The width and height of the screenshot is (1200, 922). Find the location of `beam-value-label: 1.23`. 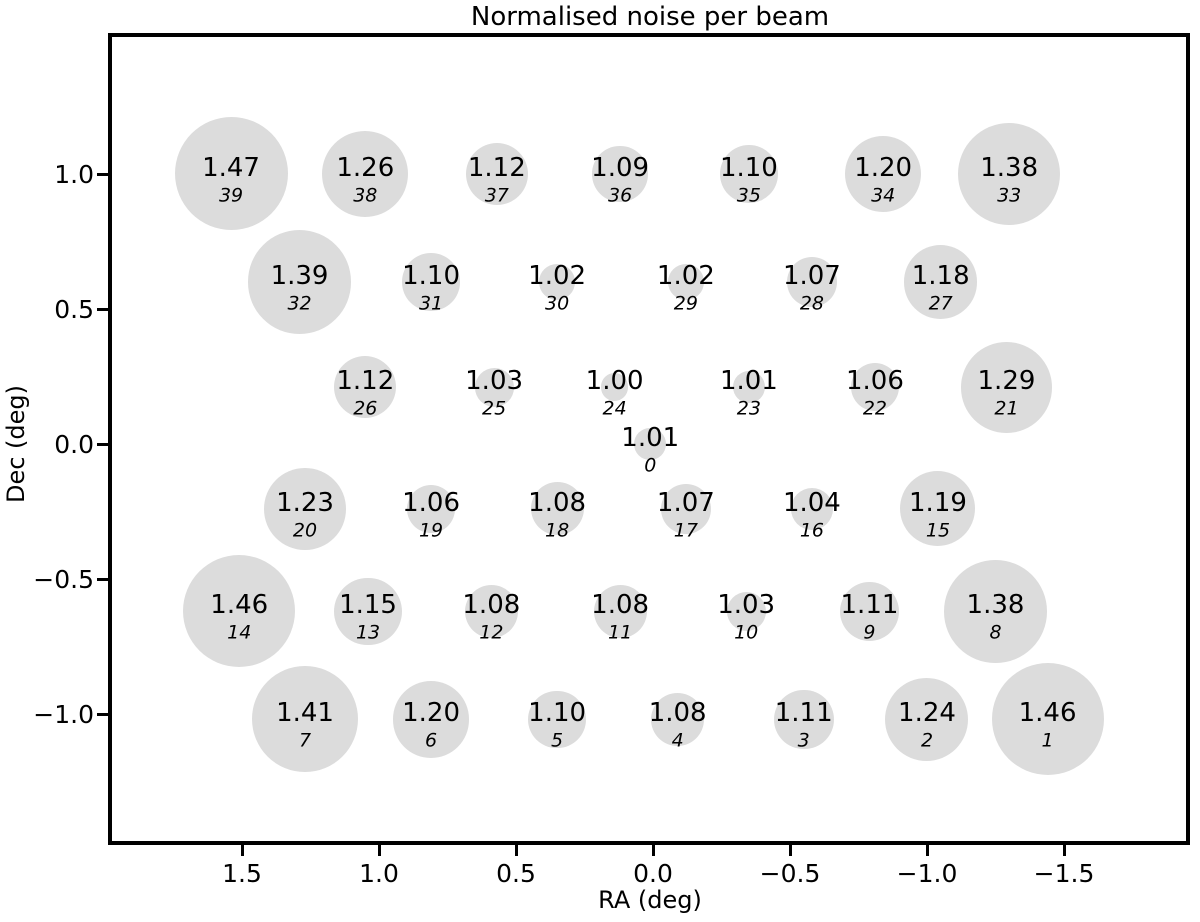

beam-value-label: 1.23 is located at coordinates (305, 502).